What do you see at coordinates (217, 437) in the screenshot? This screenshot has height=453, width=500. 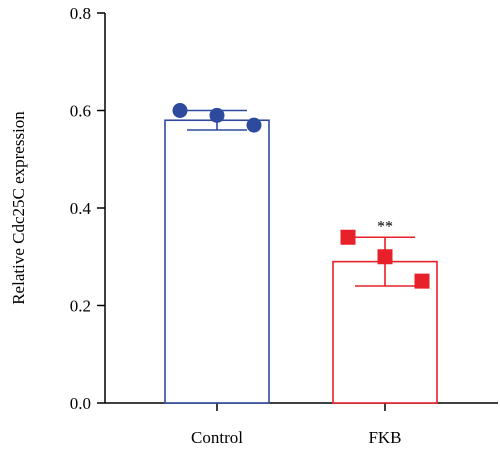 I see `x-tick-label: Control` at bounding box center [217, 437].